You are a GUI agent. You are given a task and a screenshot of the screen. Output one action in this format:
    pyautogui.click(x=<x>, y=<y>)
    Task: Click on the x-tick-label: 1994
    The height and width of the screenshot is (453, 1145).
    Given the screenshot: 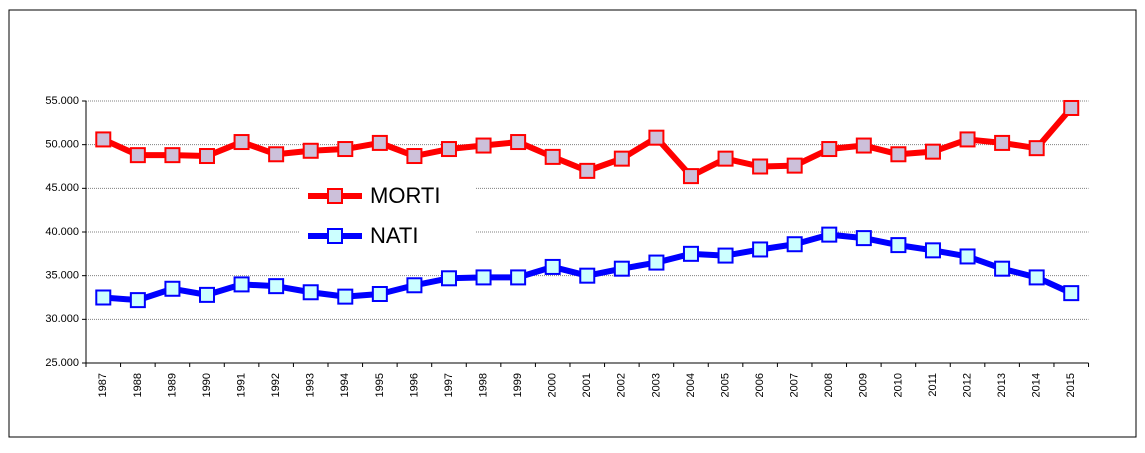 What is the action you would take?
    pyautogui.click(x=345, y=385)
    